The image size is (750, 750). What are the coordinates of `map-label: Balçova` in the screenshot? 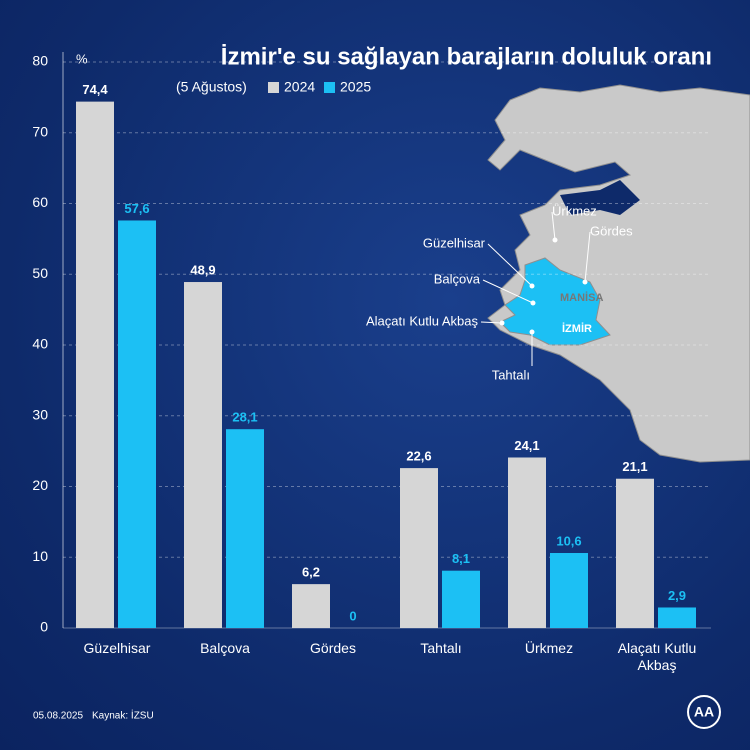 It's located at (457, 278).